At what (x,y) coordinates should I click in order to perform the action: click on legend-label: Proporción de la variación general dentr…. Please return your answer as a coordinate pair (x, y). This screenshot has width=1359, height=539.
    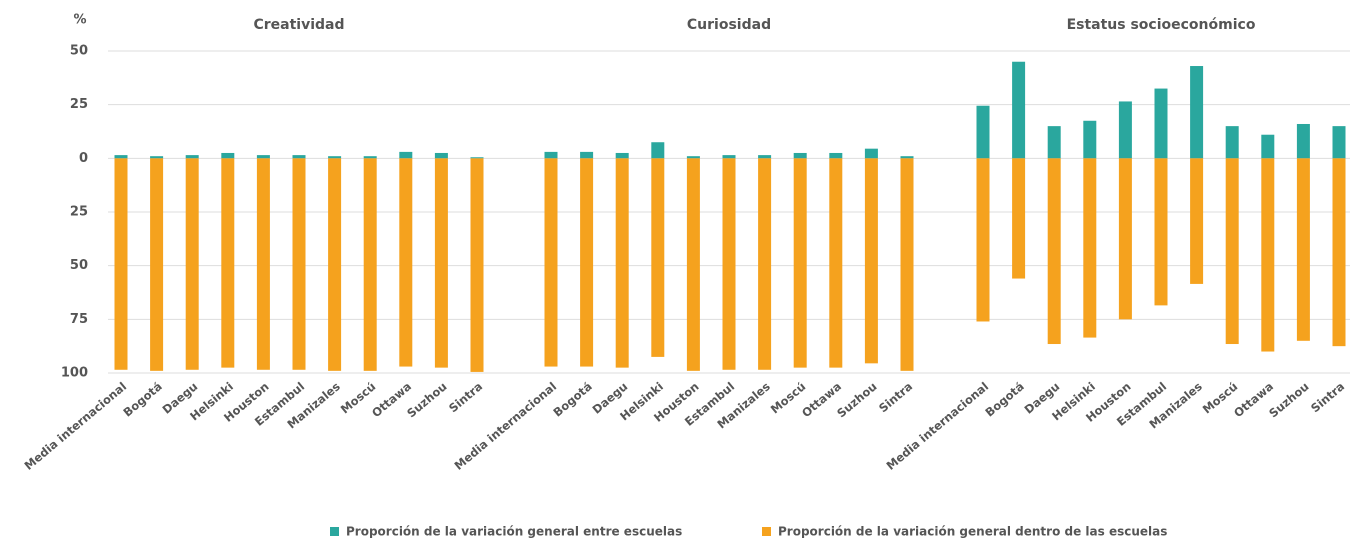
    Looking at the image, I should click on (972, 532).